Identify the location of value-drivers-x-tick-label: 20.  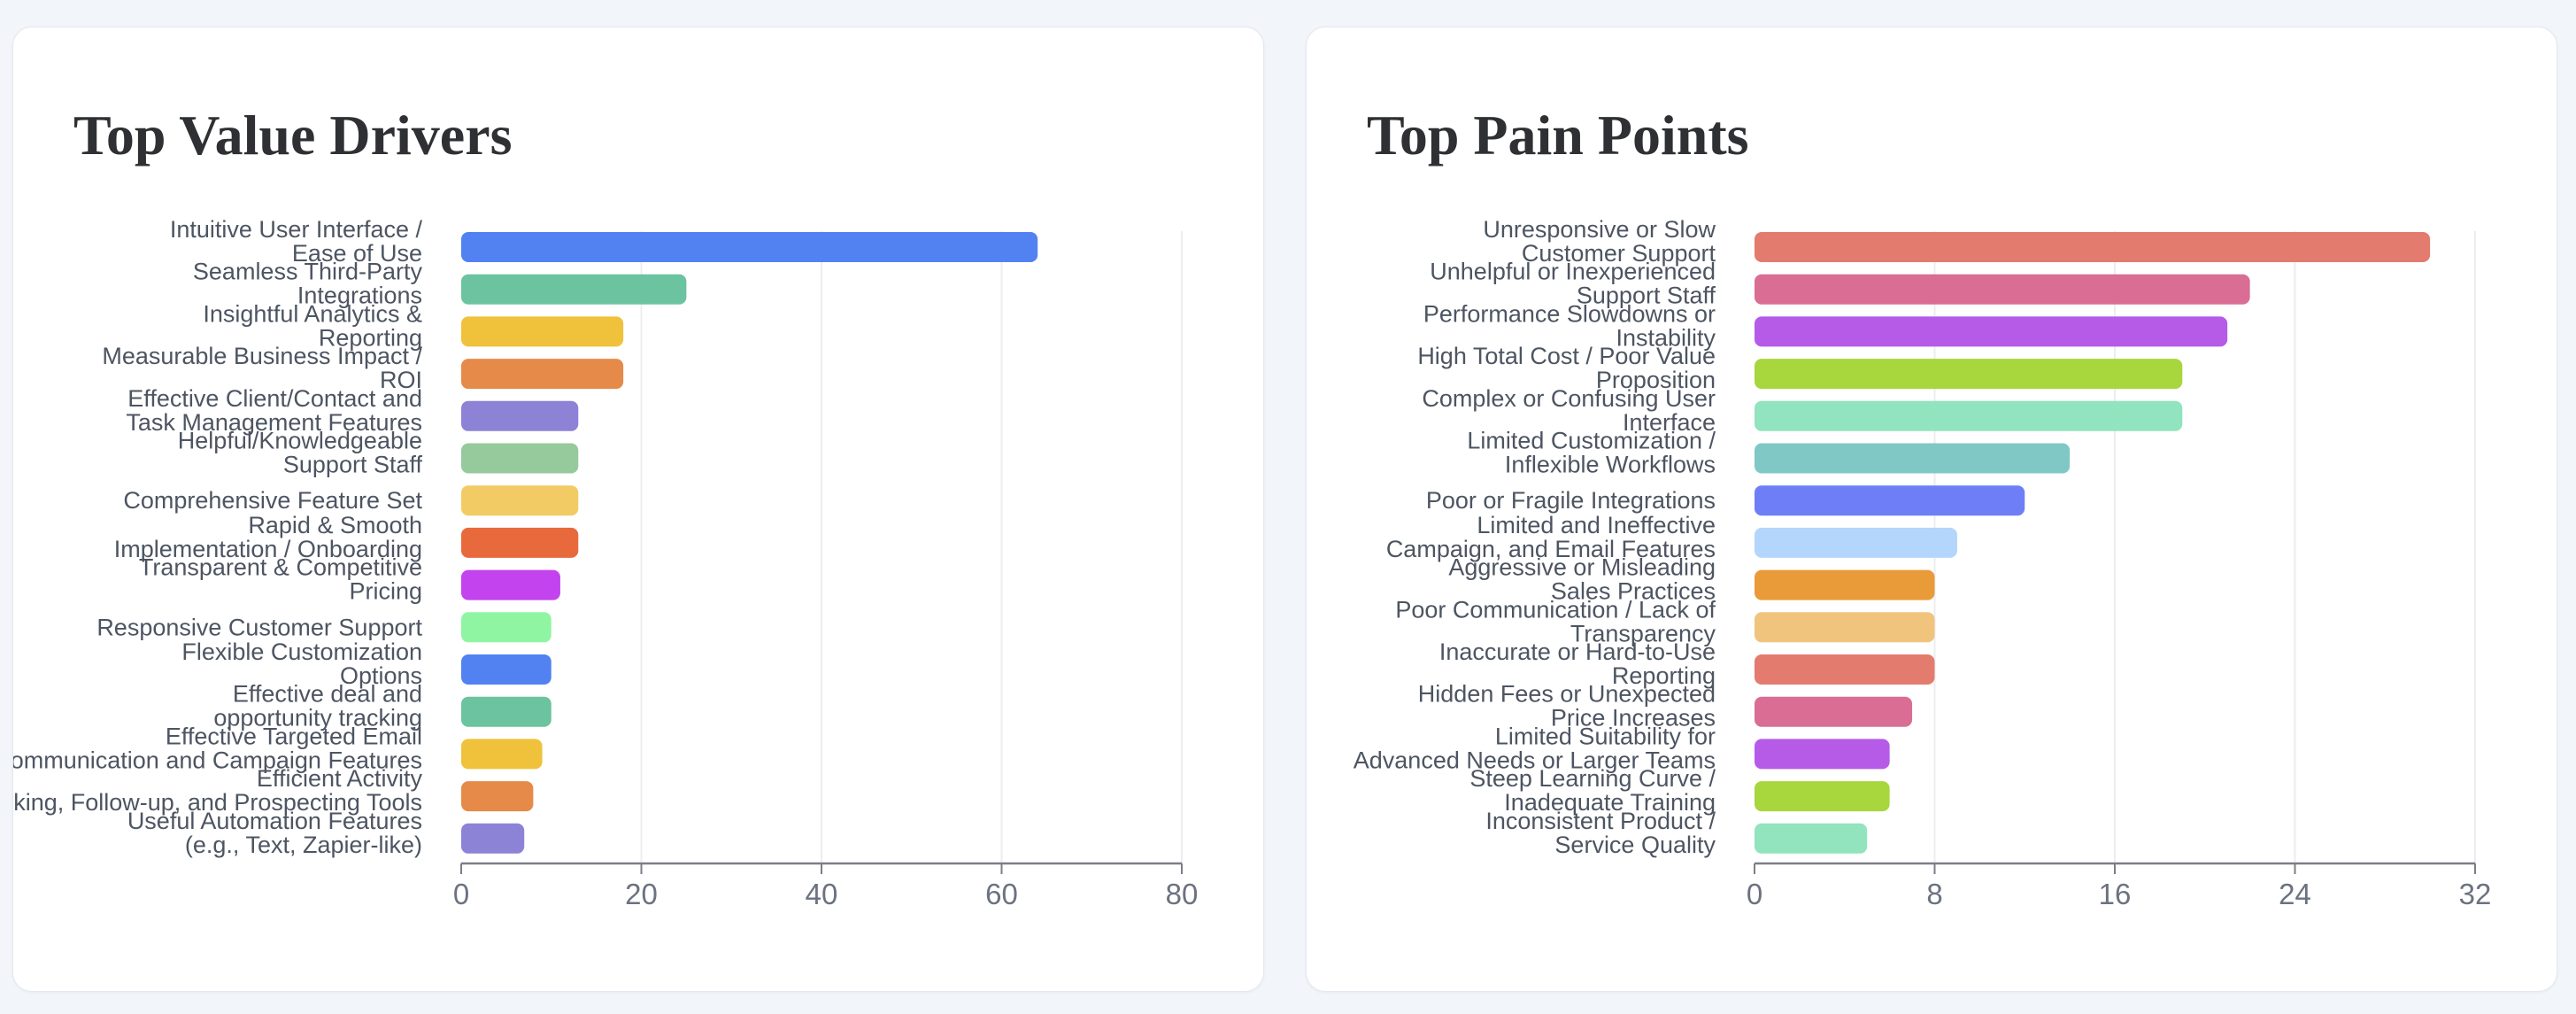
(641, 894).